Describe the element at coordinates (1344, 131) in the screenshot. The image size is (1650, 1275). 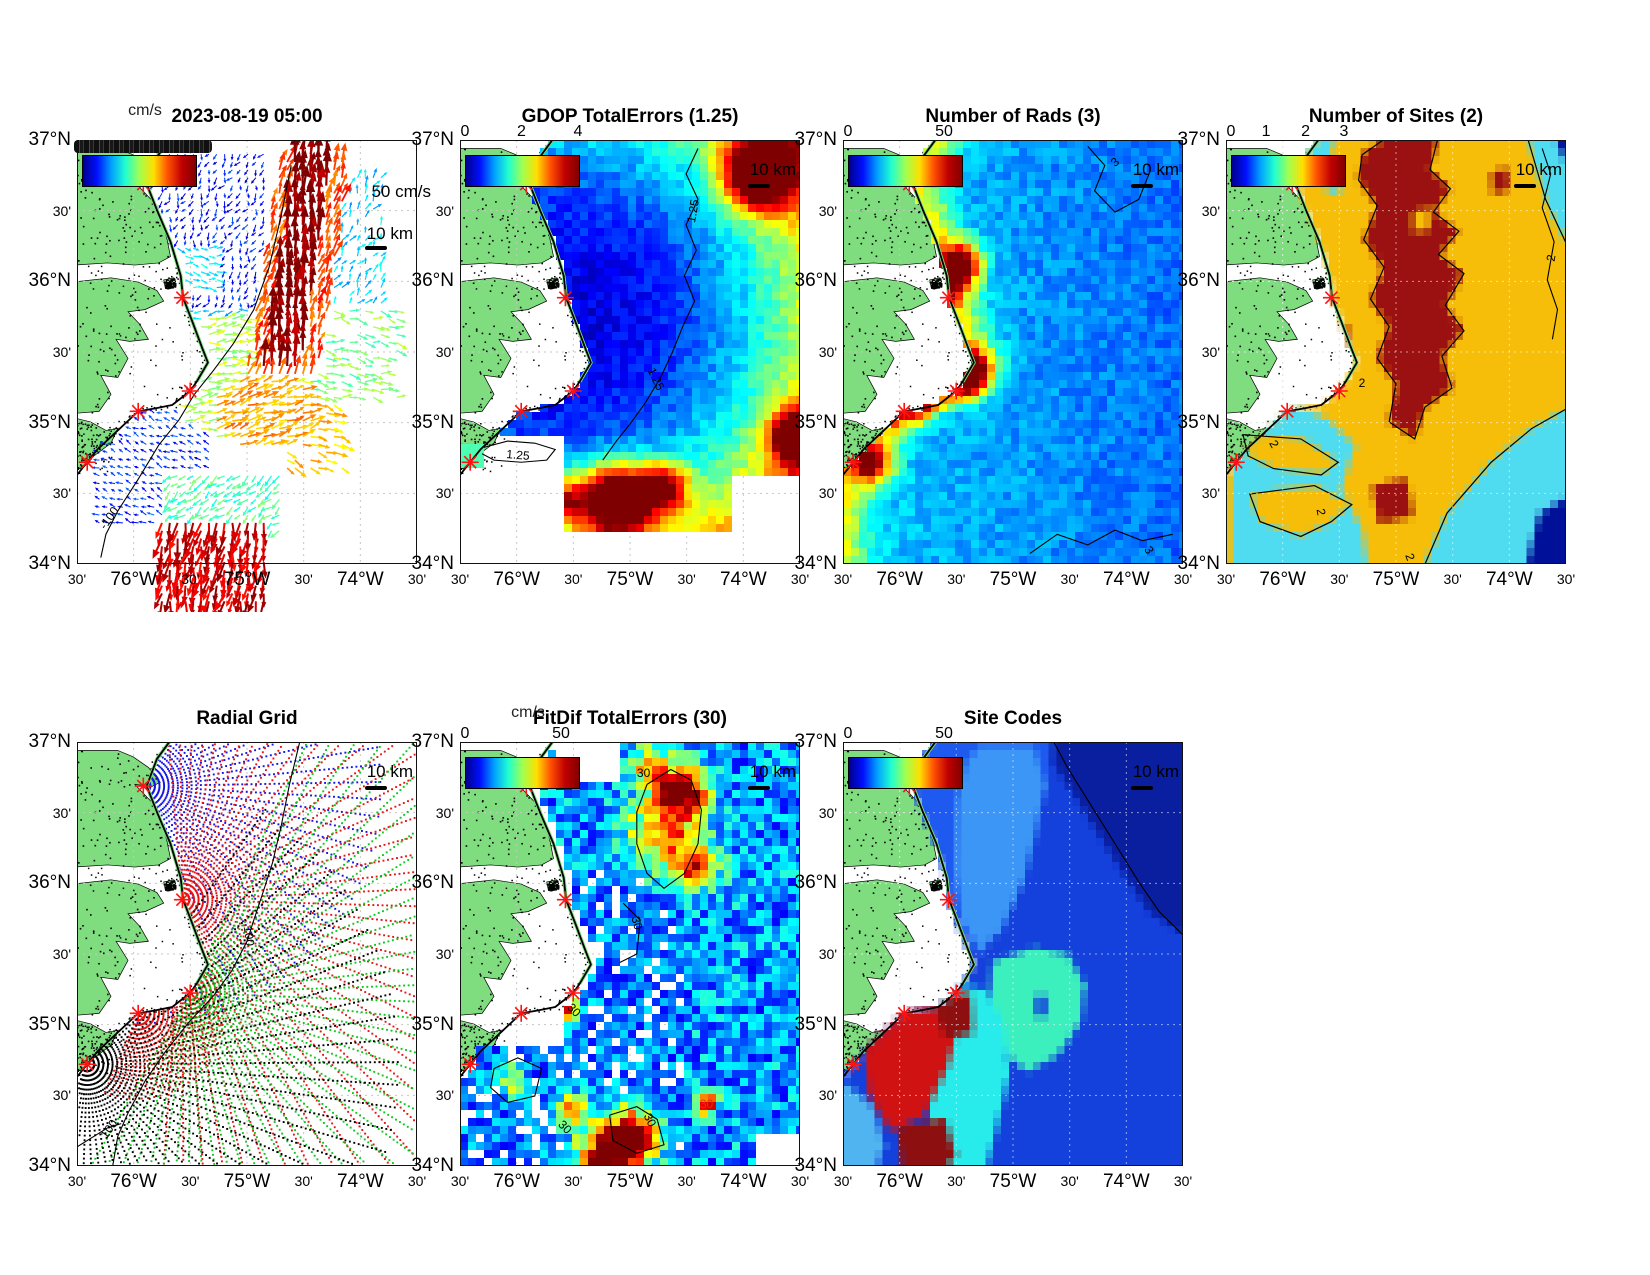
I see `colorbar-tick-label: 3` at that location.